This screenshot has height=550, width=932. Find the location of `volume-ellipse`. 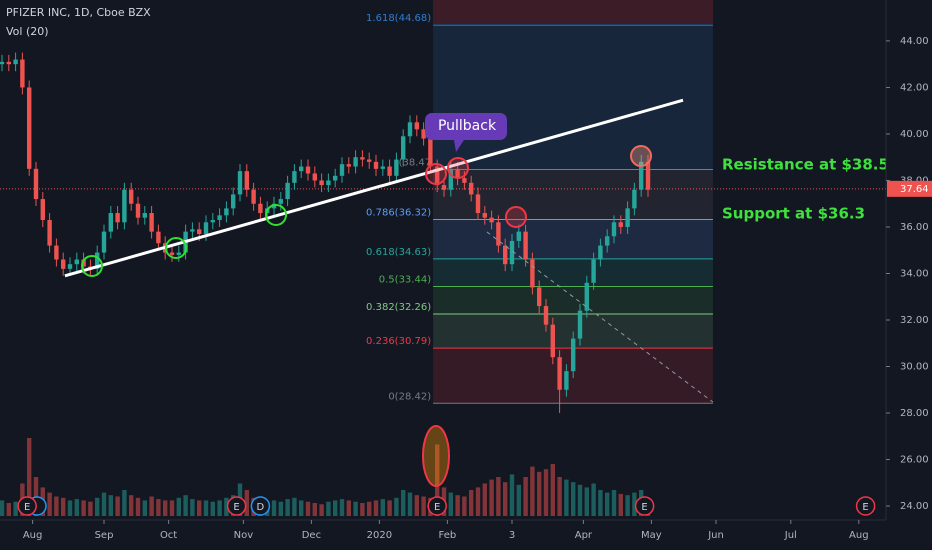

volume-ellipse is located at coordinates (436, 456).